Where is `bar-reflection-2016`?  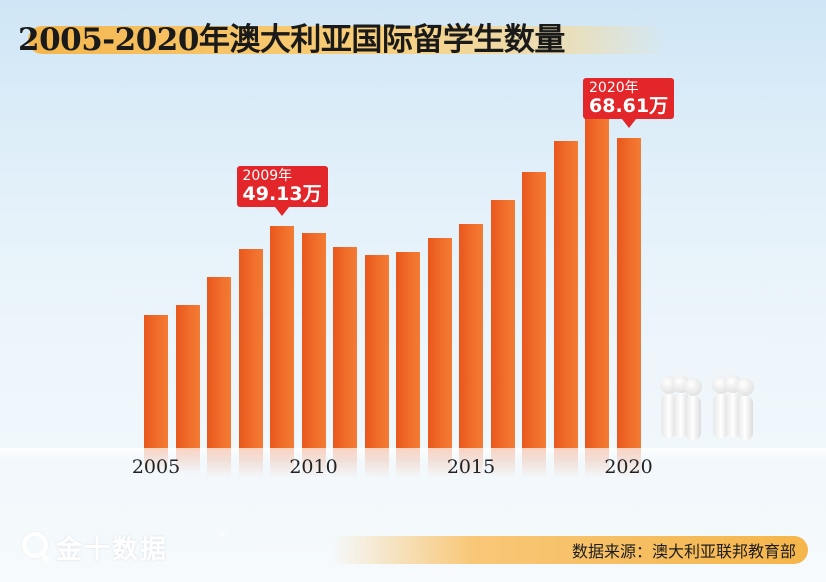 bar-reflection-2016 is located at coordinates (502, 463).